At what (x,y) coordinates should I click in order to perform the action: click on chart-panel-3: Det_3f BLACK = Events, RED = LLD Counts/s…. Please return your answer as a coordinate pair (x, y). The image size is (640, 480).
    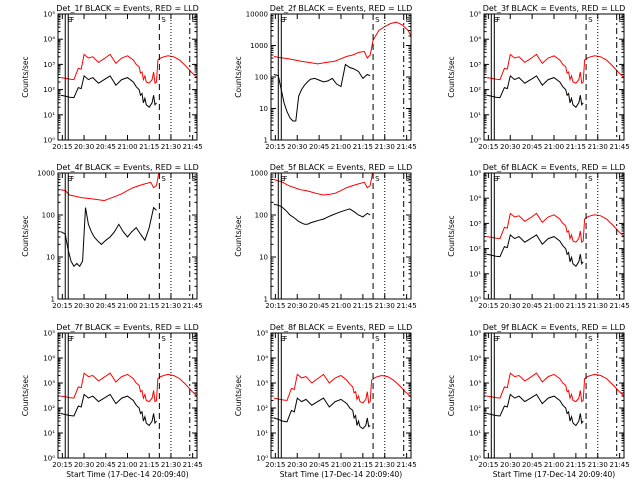
    Looking at the image, I should click on (538, 77).